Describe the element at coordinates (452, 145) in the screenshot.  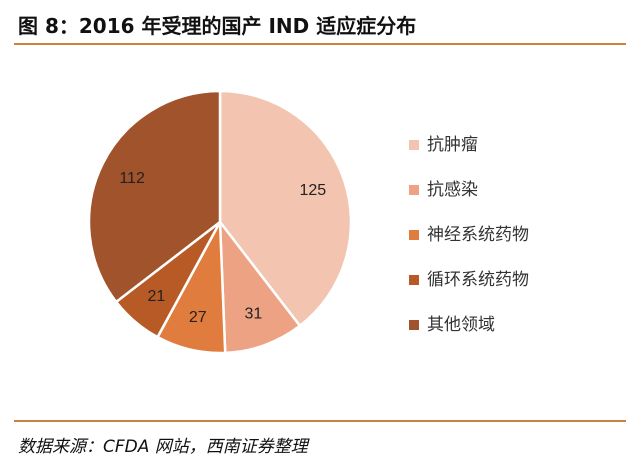
I see `legend-label: 抗肿瘤` at that location.